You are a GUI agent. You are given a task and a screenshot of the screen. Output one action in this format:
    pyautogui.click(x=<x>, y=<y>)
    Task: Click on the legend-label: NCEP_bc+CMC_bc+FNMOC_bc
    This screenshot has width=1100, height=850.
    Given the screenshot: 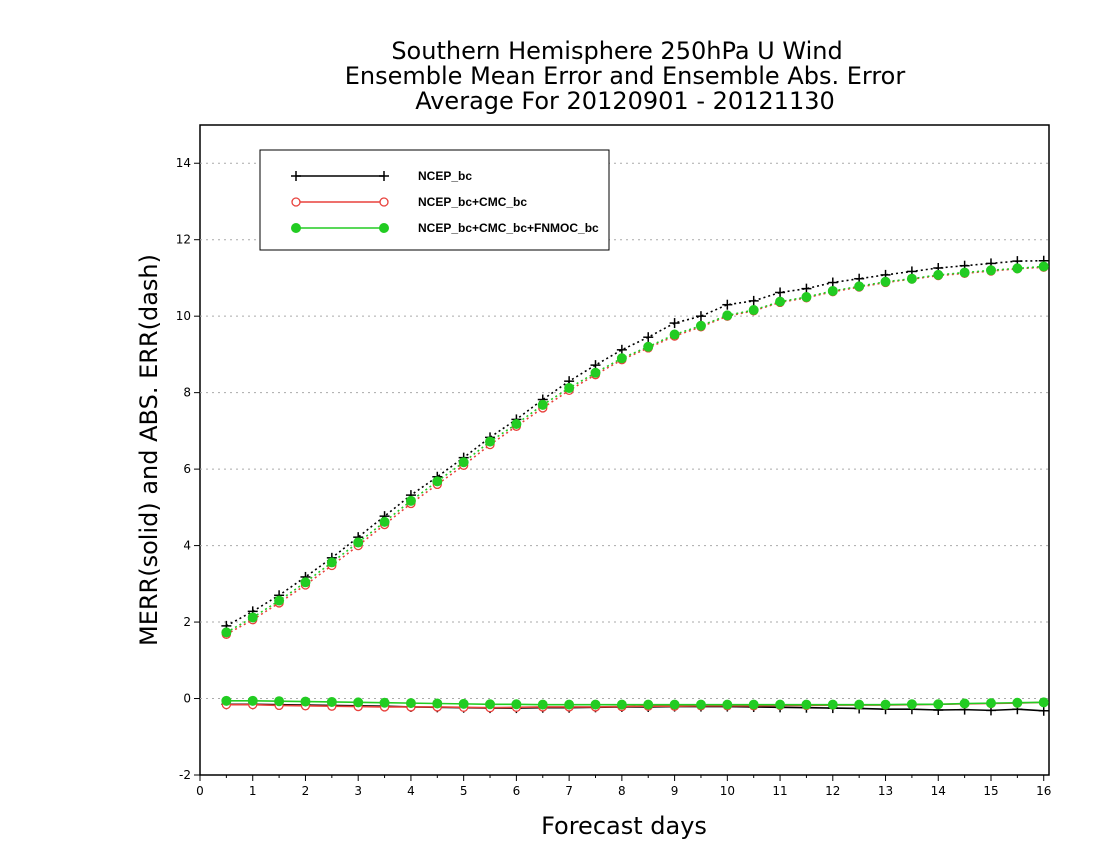 What is the action you would take?
    pyautogui.click(x=508, y=228)
    